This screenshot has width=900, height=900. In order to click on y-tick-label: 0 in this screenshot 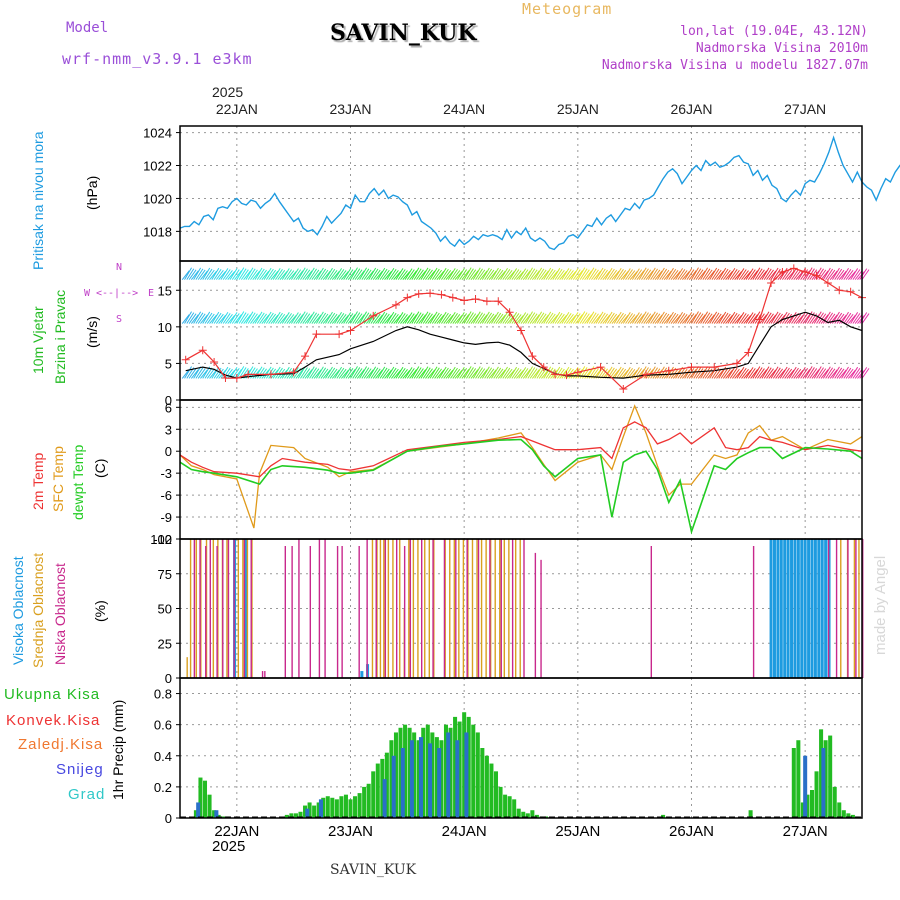, I will do `click(168, 678)`.